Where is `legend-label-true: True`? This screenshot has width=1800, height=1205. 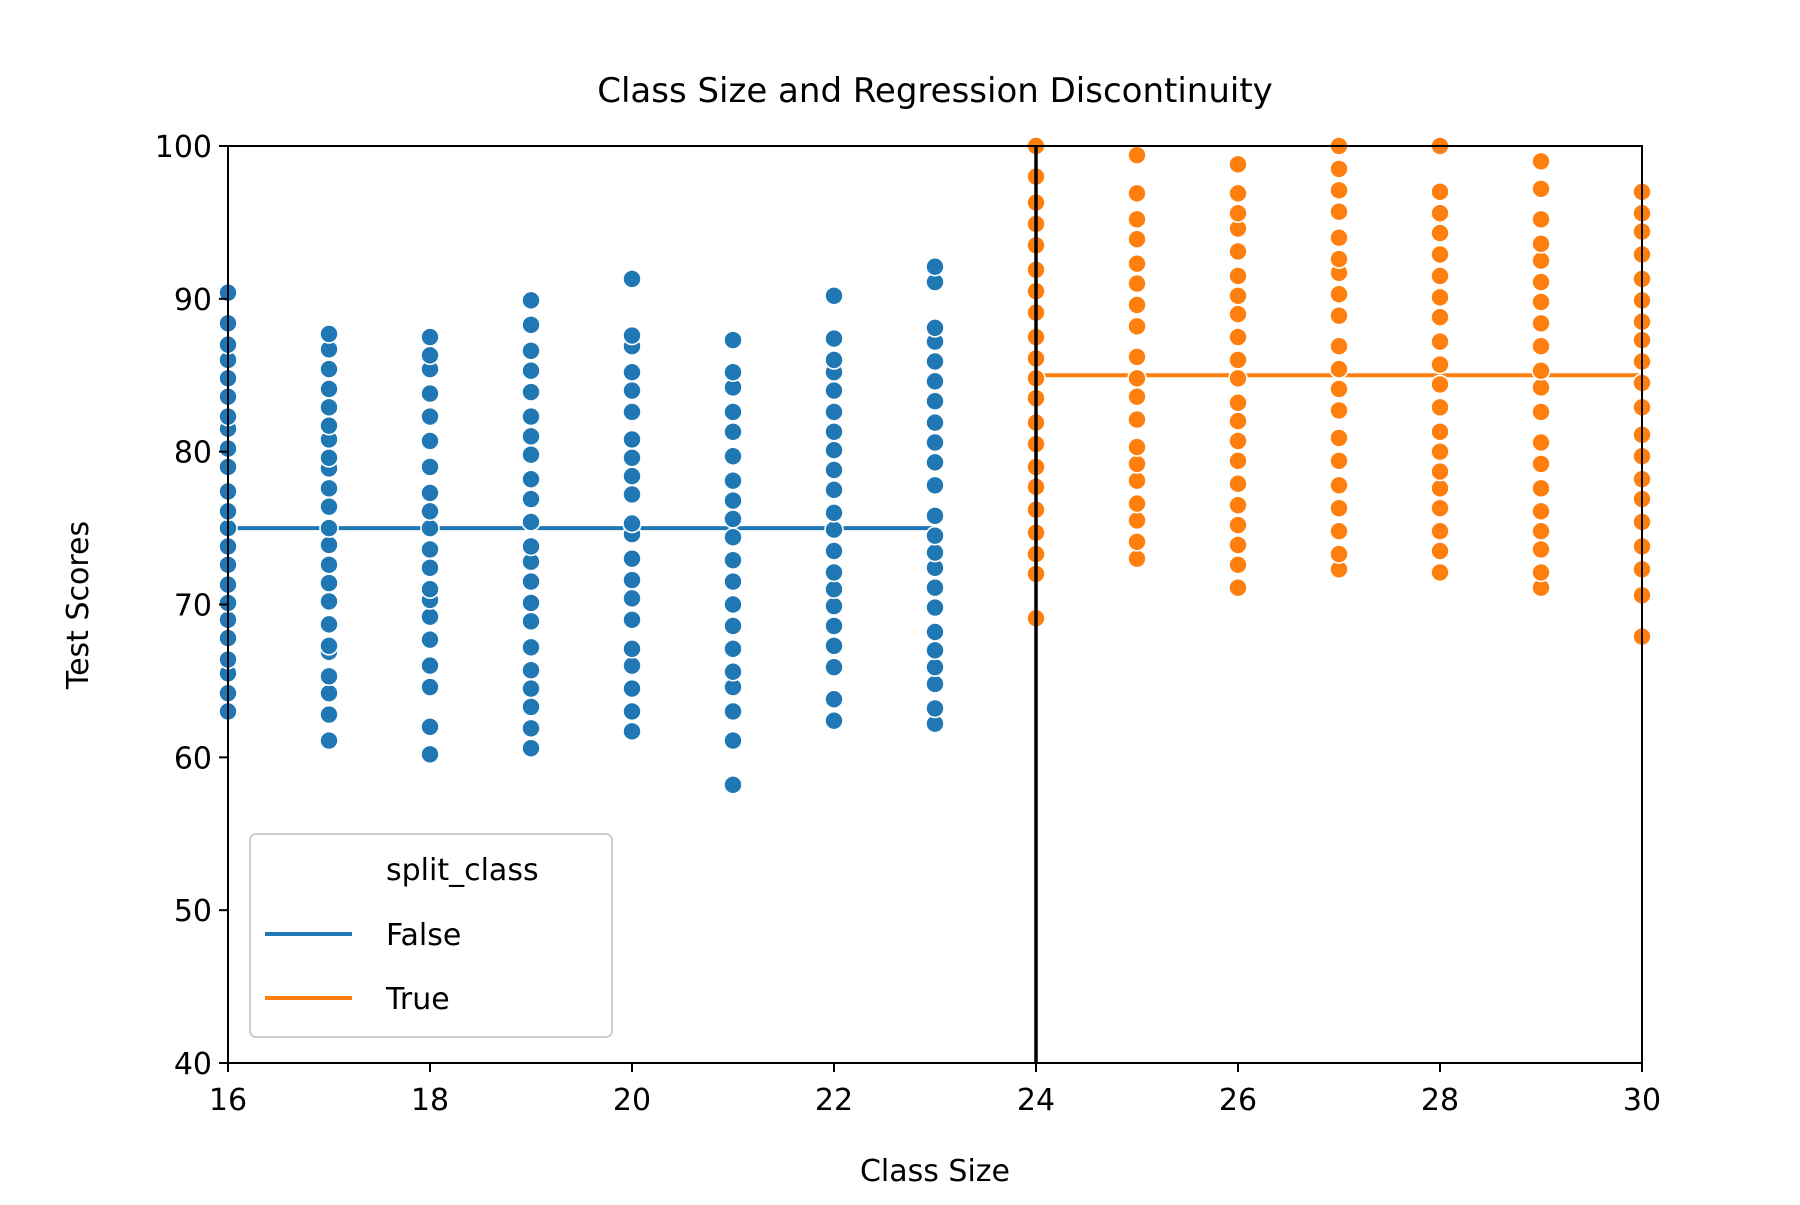
legend-label-true: True is located at coordinates (417, 999).